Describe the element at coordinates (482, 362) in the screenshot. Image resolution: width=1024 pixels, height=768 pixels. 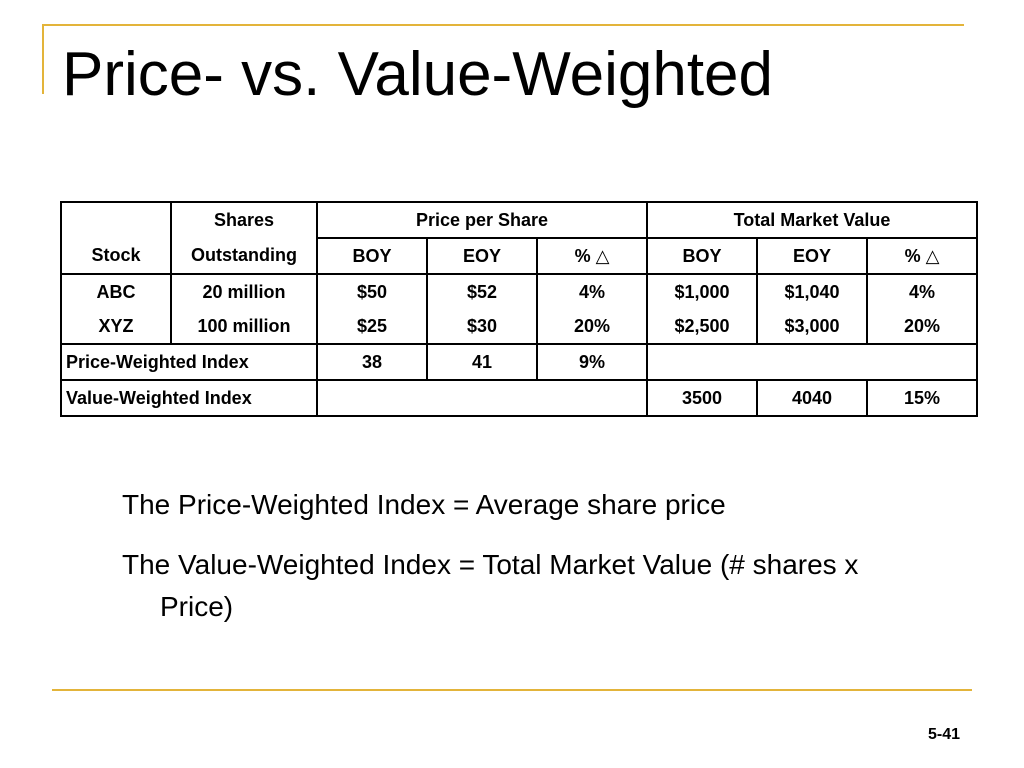
I see `price-index-eoy: 41` at that location.